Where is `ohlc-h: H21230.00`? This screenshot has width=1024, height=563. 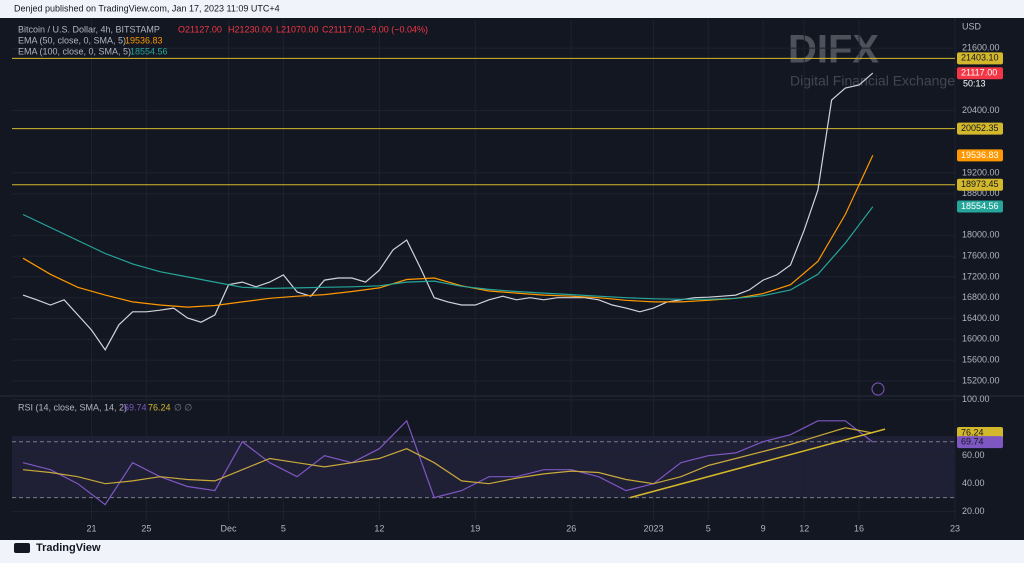
ohlc-h: H21230.00 is located at coordinates (250, 29).